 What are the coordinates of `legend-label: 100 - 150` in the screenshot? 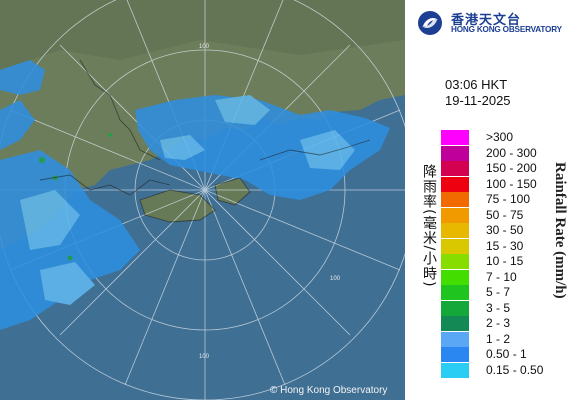 It's located at (511, 183).